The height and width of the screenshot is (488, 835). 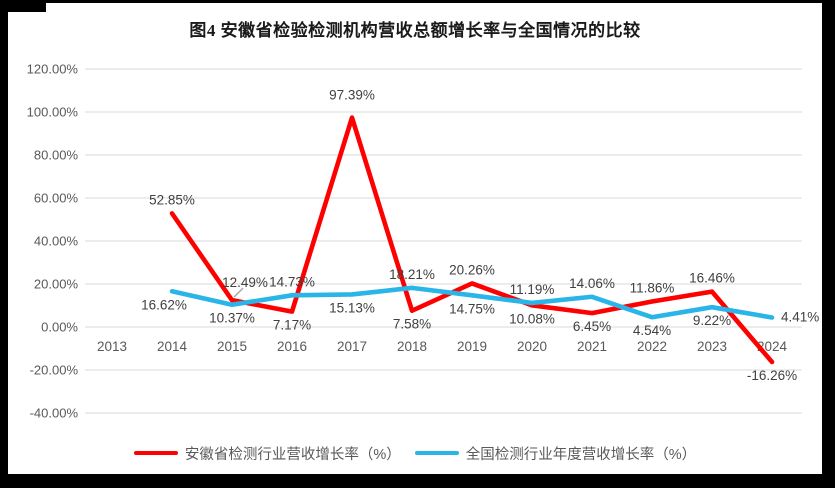 I want to click on data-label: 15.13%, so click(x=352, y=307).